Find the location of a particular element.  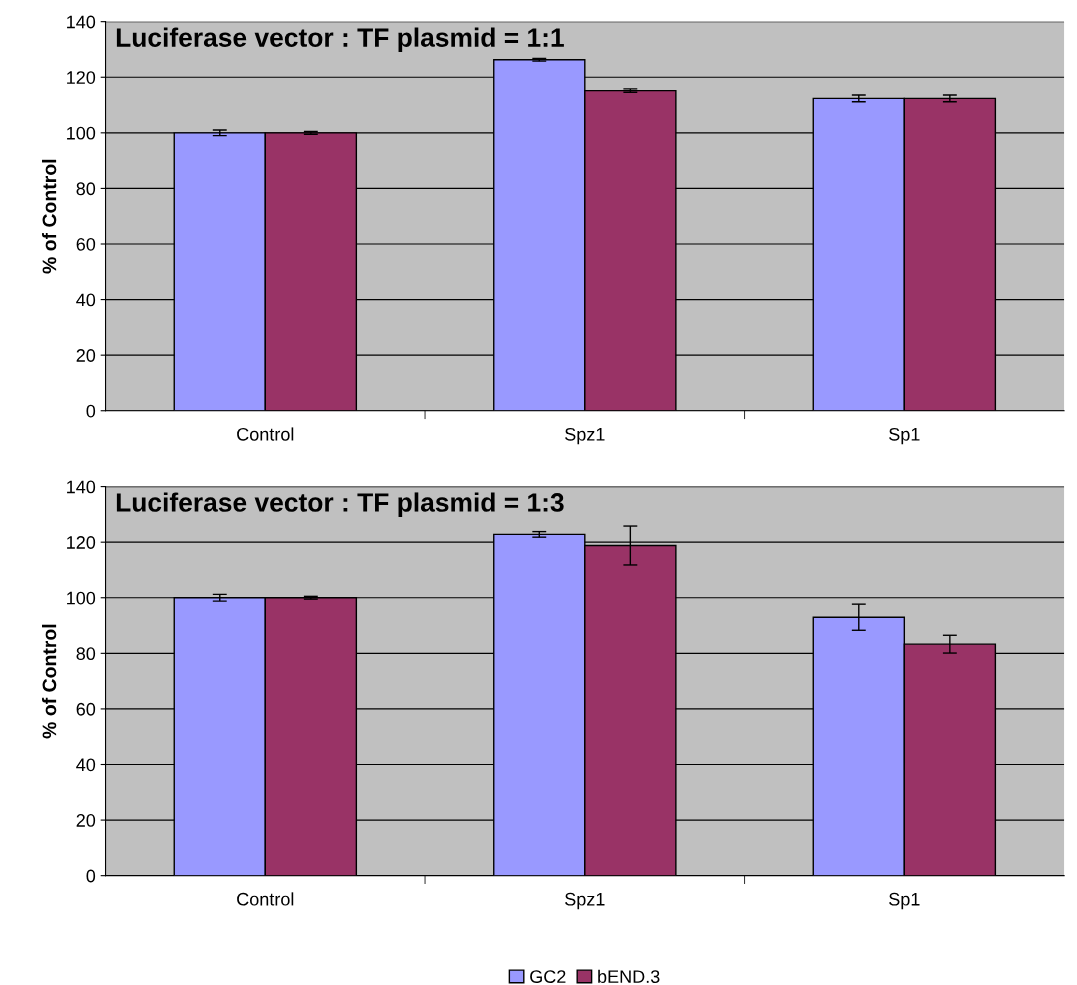

legend-label: bEND.3 is located at coordinates (629, 976).